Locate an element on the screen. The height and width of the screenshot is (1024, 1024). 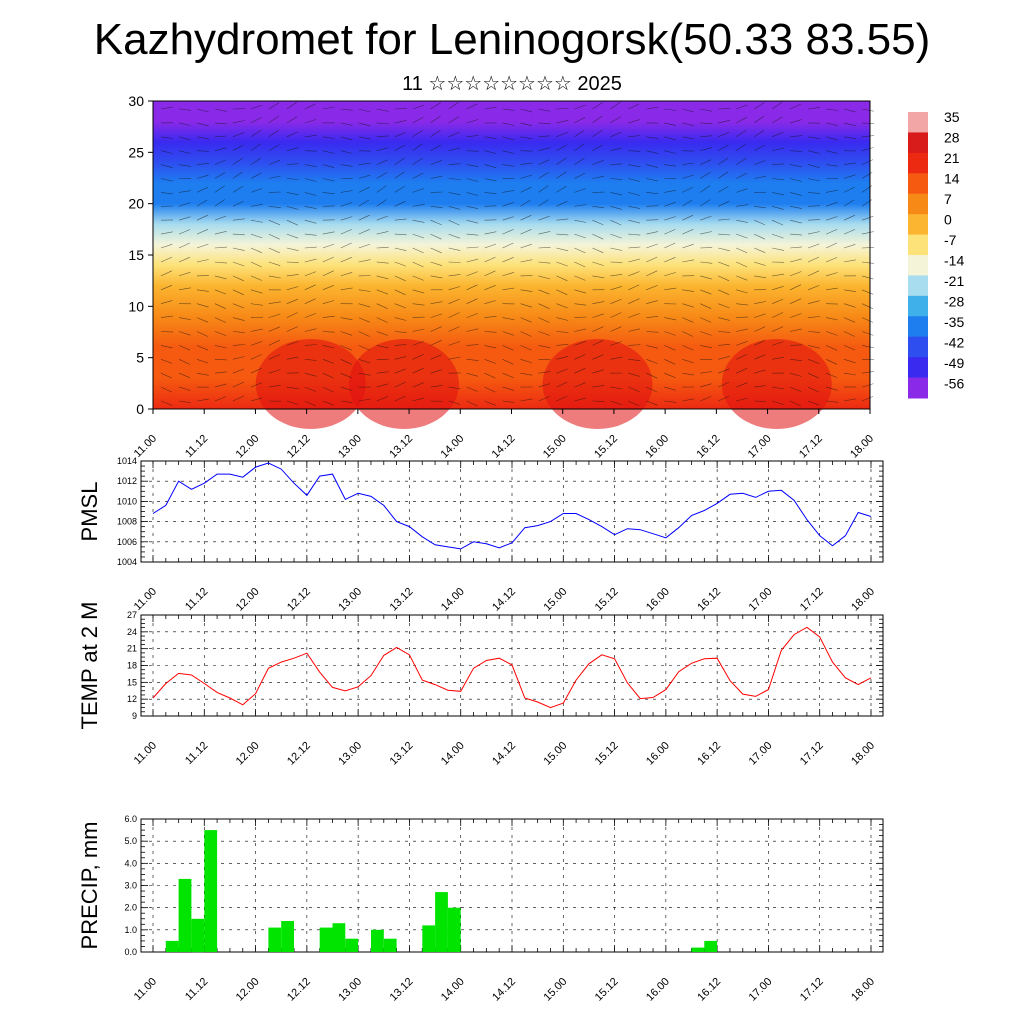
colorbar-label: 21 is located at coordinates (952, 158).